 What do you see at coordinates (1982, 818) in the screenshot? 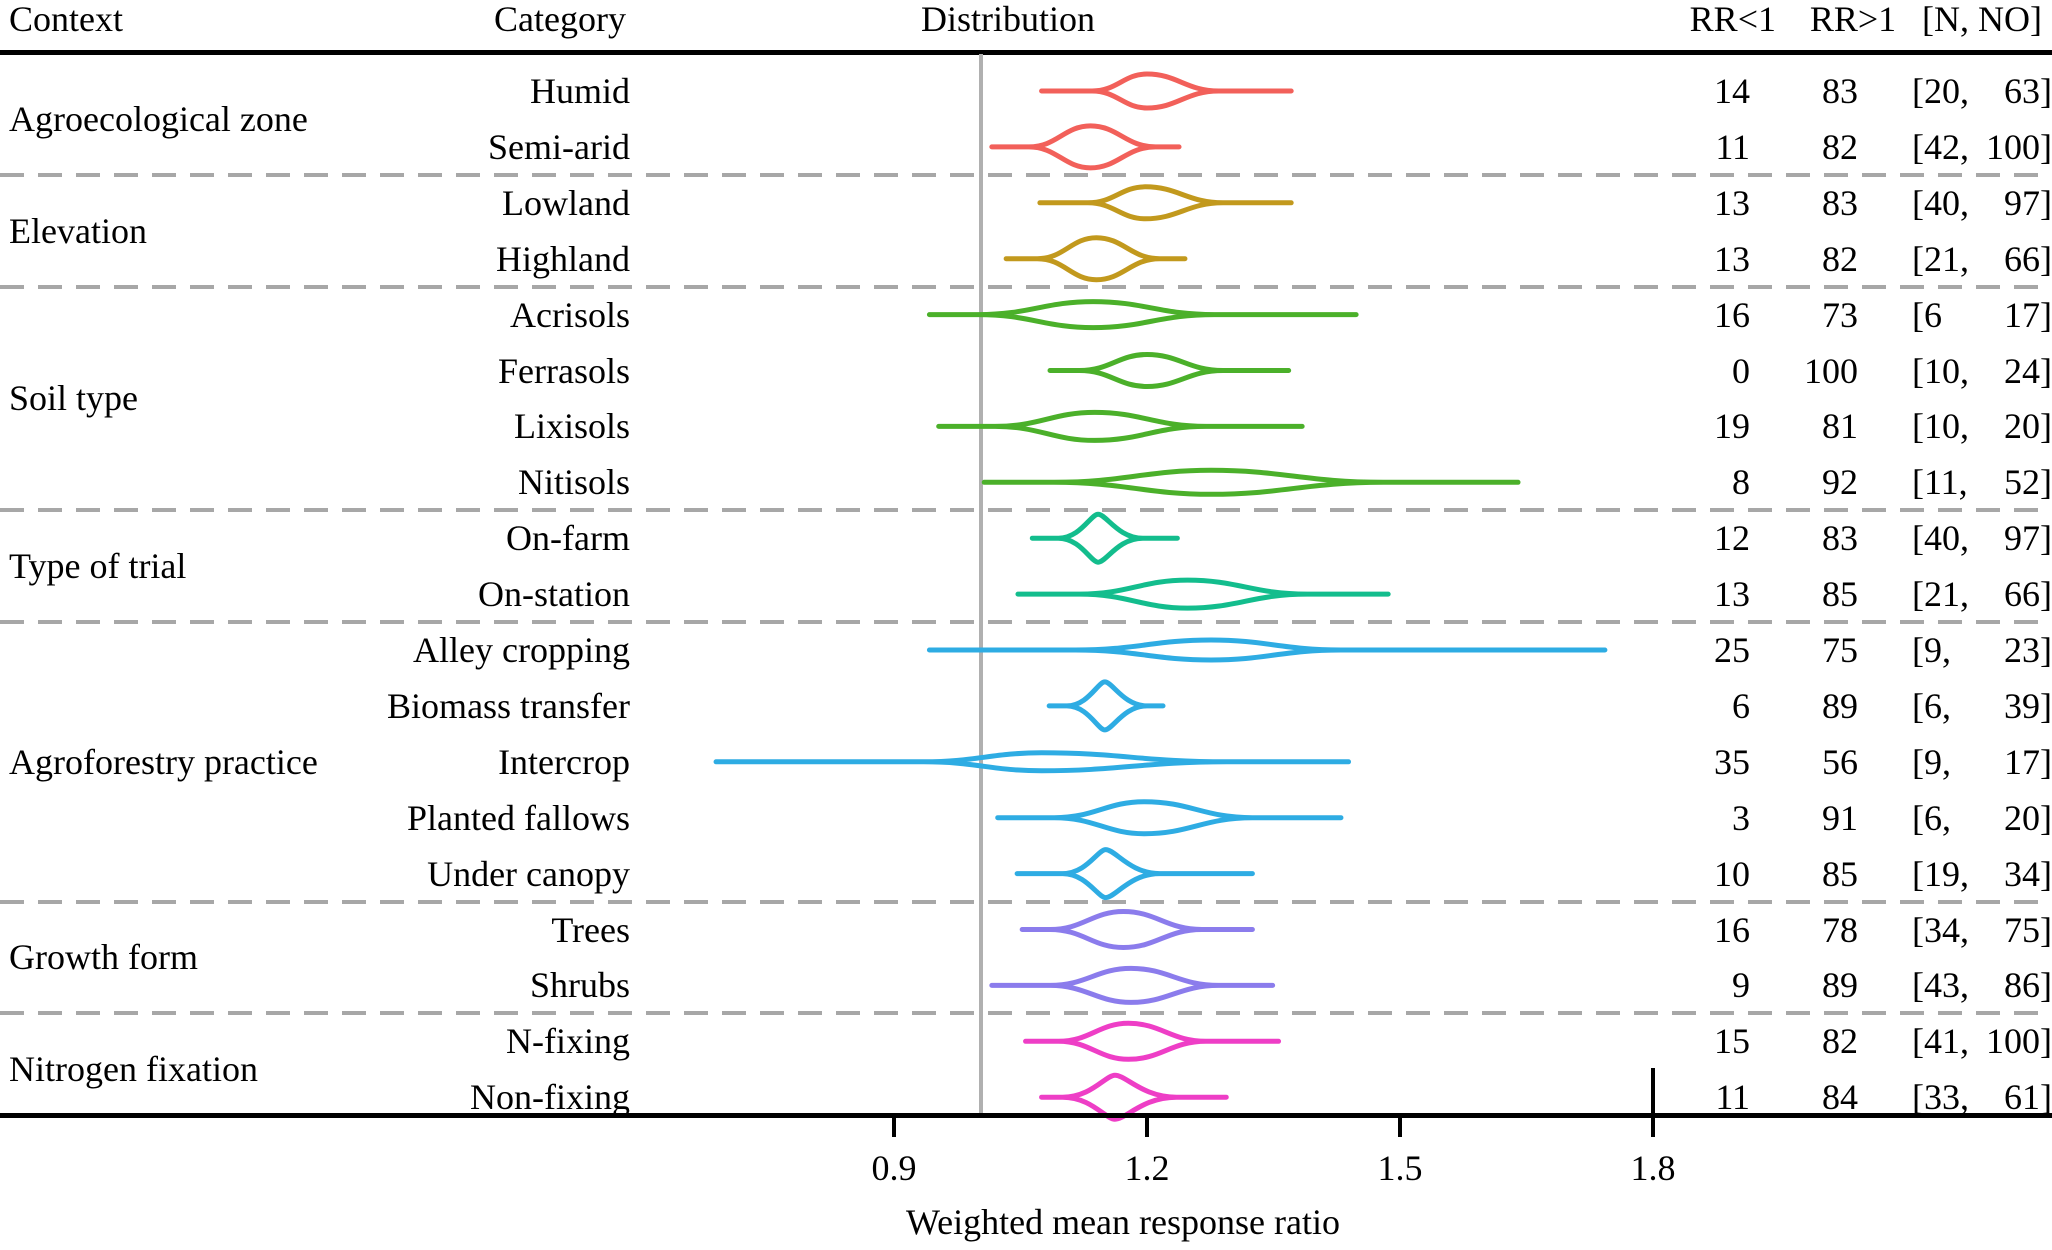
I see `bracket-value: [6, 20]` at bounding box center [1982, 818].